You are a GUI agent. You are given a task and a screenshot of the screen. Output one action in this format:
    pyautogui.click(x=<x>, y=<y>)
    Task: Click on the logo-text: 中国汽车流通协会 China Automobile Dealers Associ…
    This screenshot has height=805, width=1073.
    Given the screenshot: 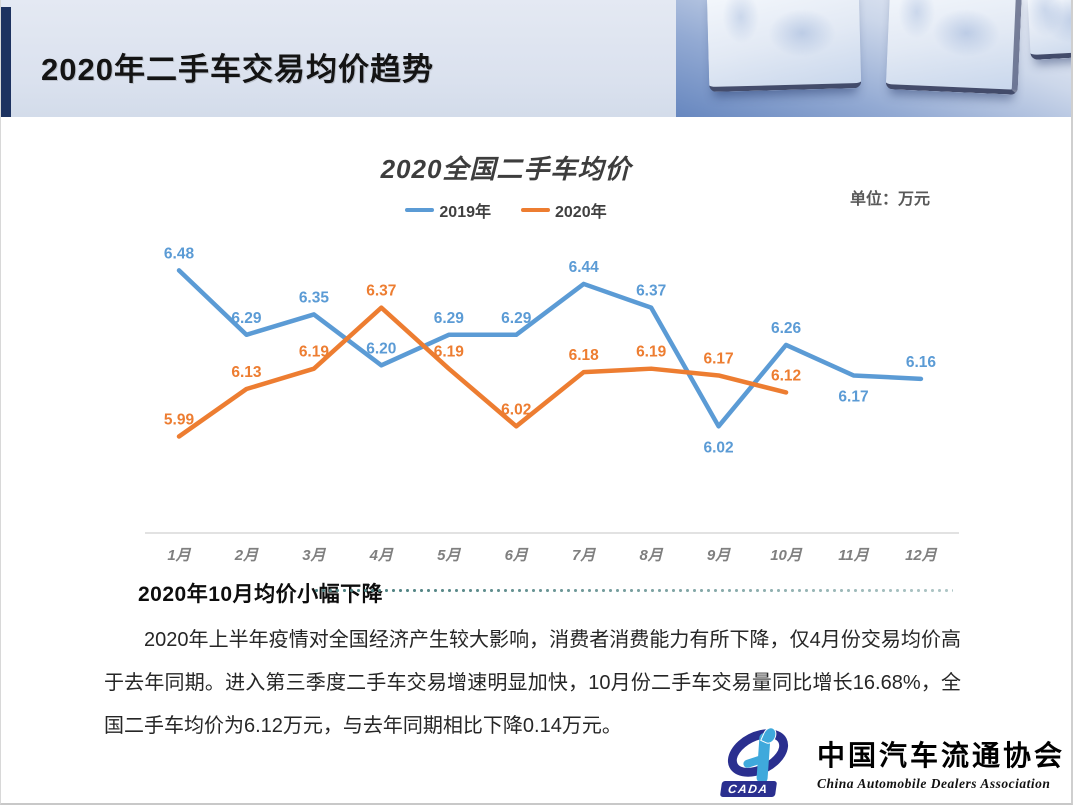 What is the action you would take?
    pyautogui.click(x=941, y=763)
    